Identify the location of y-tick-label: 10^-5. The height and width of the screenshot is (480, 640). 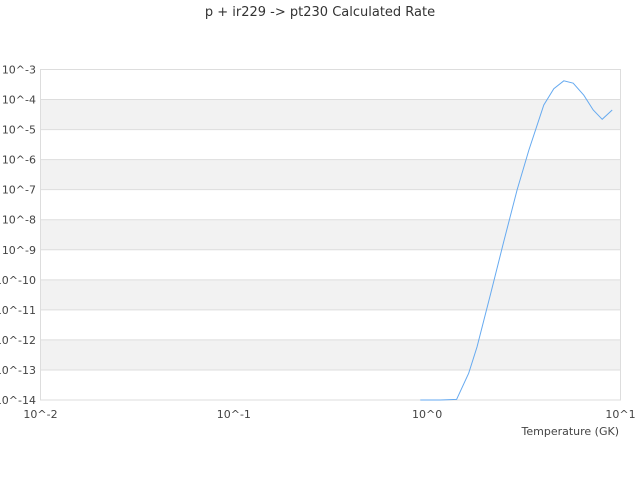
(19, 130).